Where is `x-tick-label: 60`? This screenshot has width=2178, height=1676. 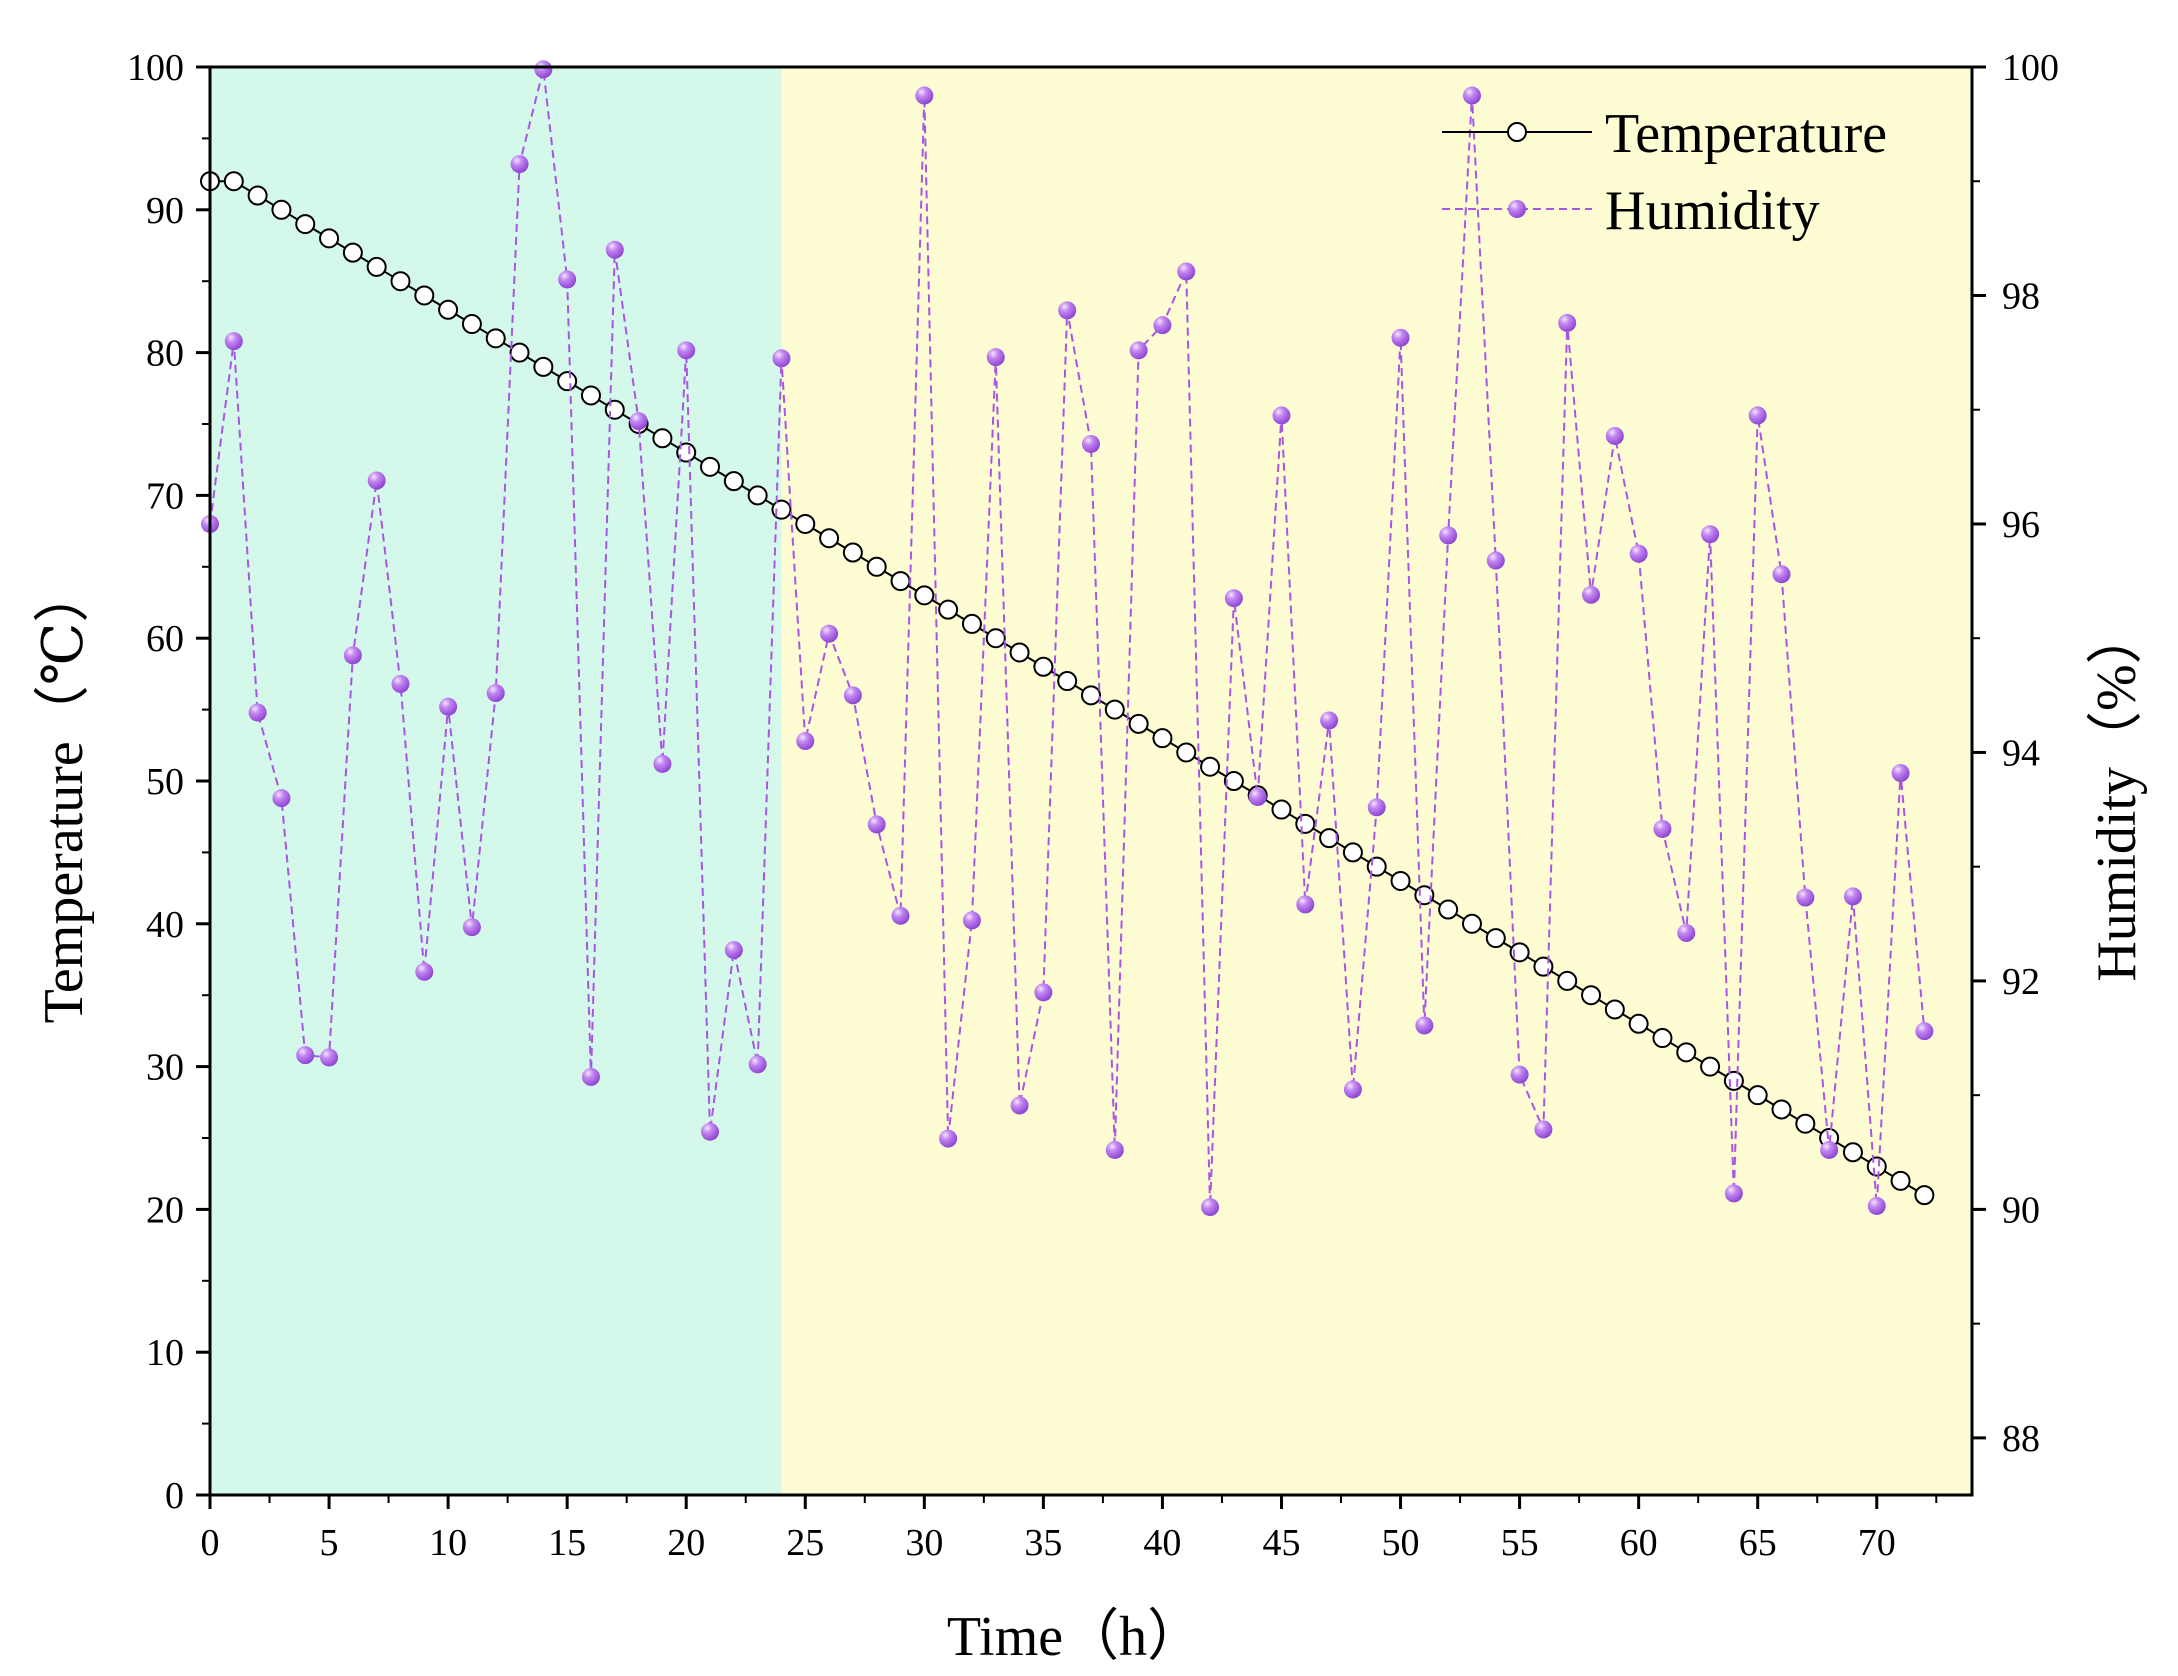 x-tick-label: 60 is located at coordinates (1639, 1543).